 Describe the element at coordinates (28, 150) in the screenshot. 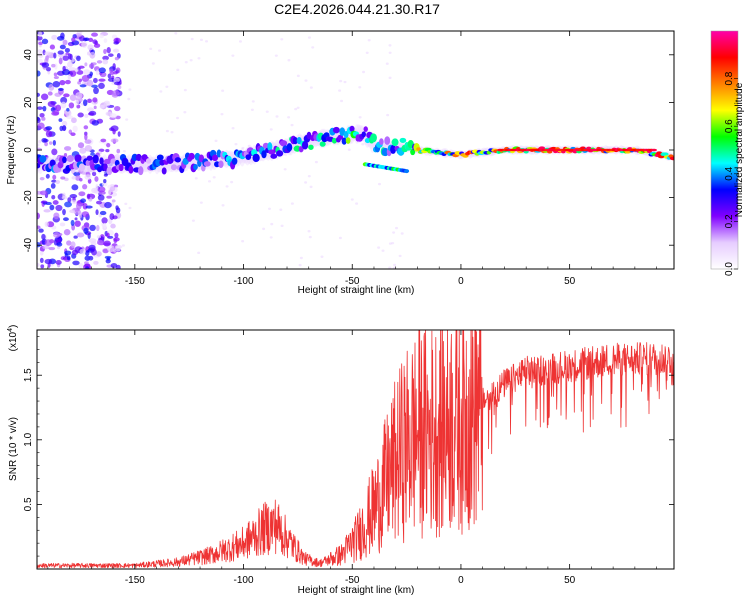

I see `spectrogram-y-tick-label: 0` at that location.